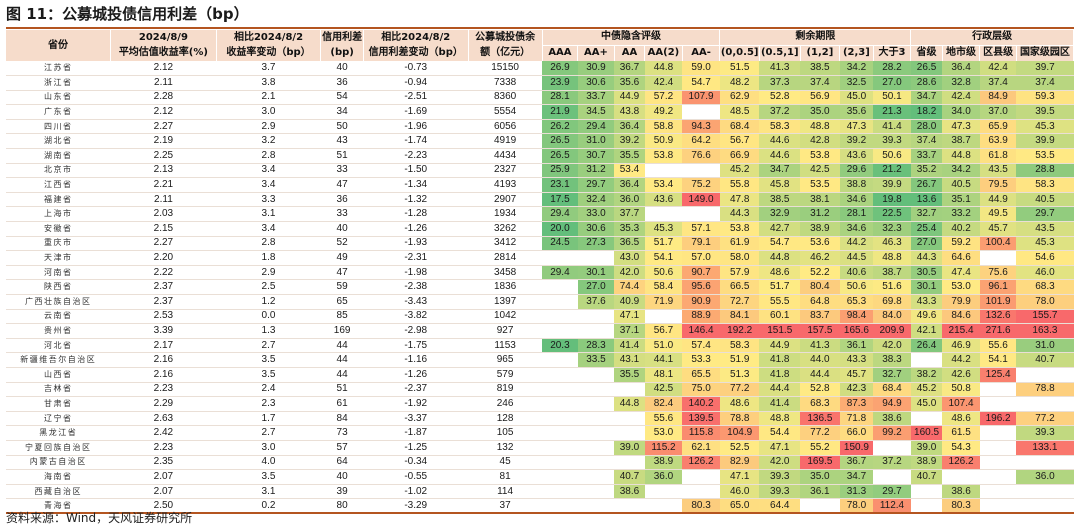  Describe the element at coordinates (856, 477) in the screenshot. I see `term-cell: 34.7` at that location.